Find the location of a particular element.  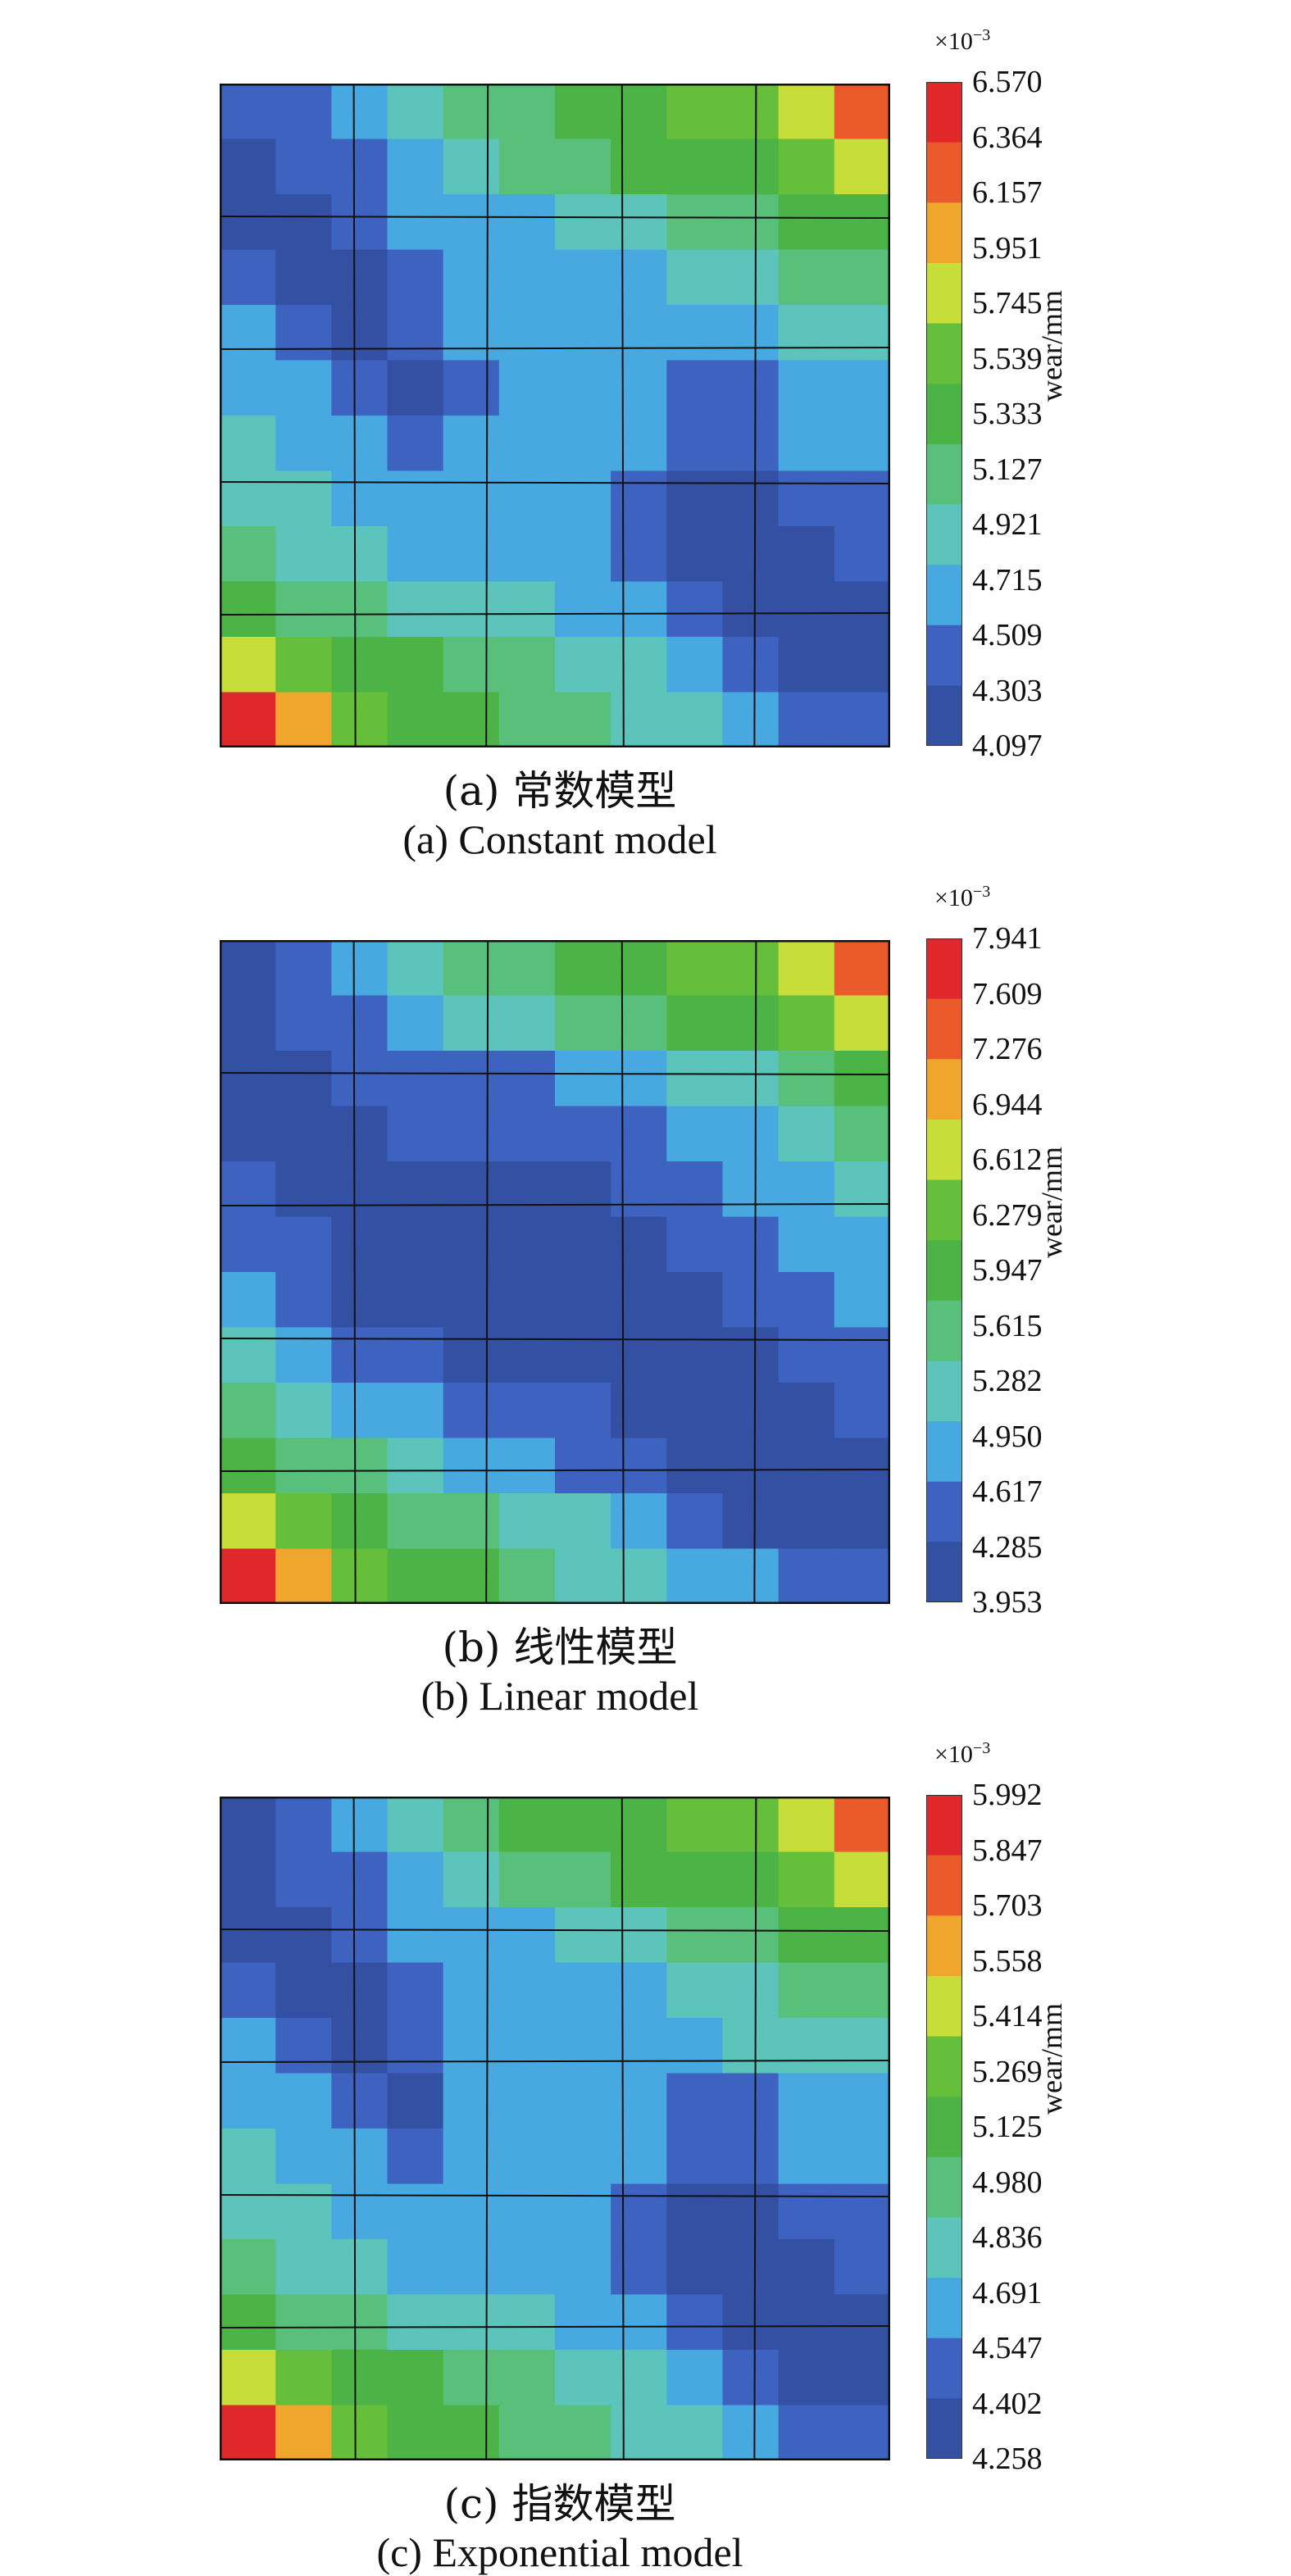

colorbar-tick-label: 4.097 is located at coordinates (1007, 746).